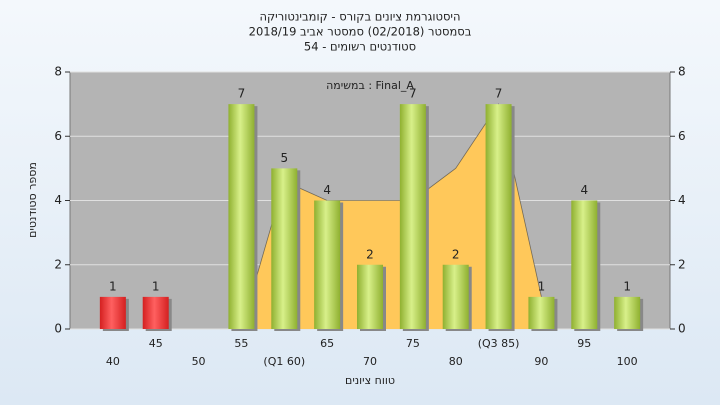 This screenshot has height=405, width=720. Describe the element at coordinates (370, 380) in the screenshot. I see `x-axis-label: טווח ציונים` at that location.